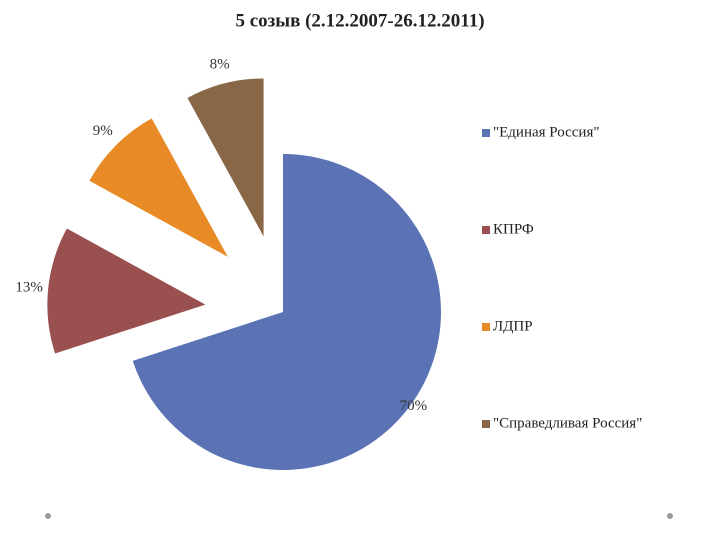  Describe the element at coordinates (414, 406) in the screenshot. I see `data-label: 70%` at that location.